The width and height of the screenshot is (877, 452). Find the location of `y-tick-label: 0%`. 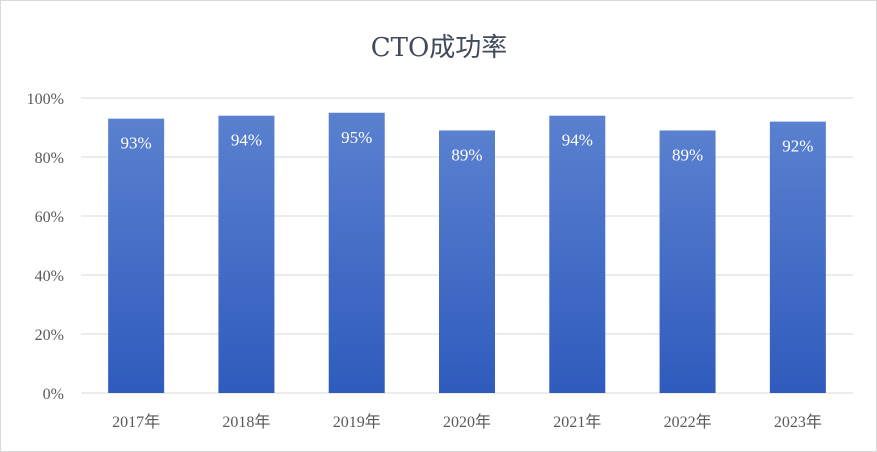

y-tick-label: 0% is located at coordinates (53, 394).